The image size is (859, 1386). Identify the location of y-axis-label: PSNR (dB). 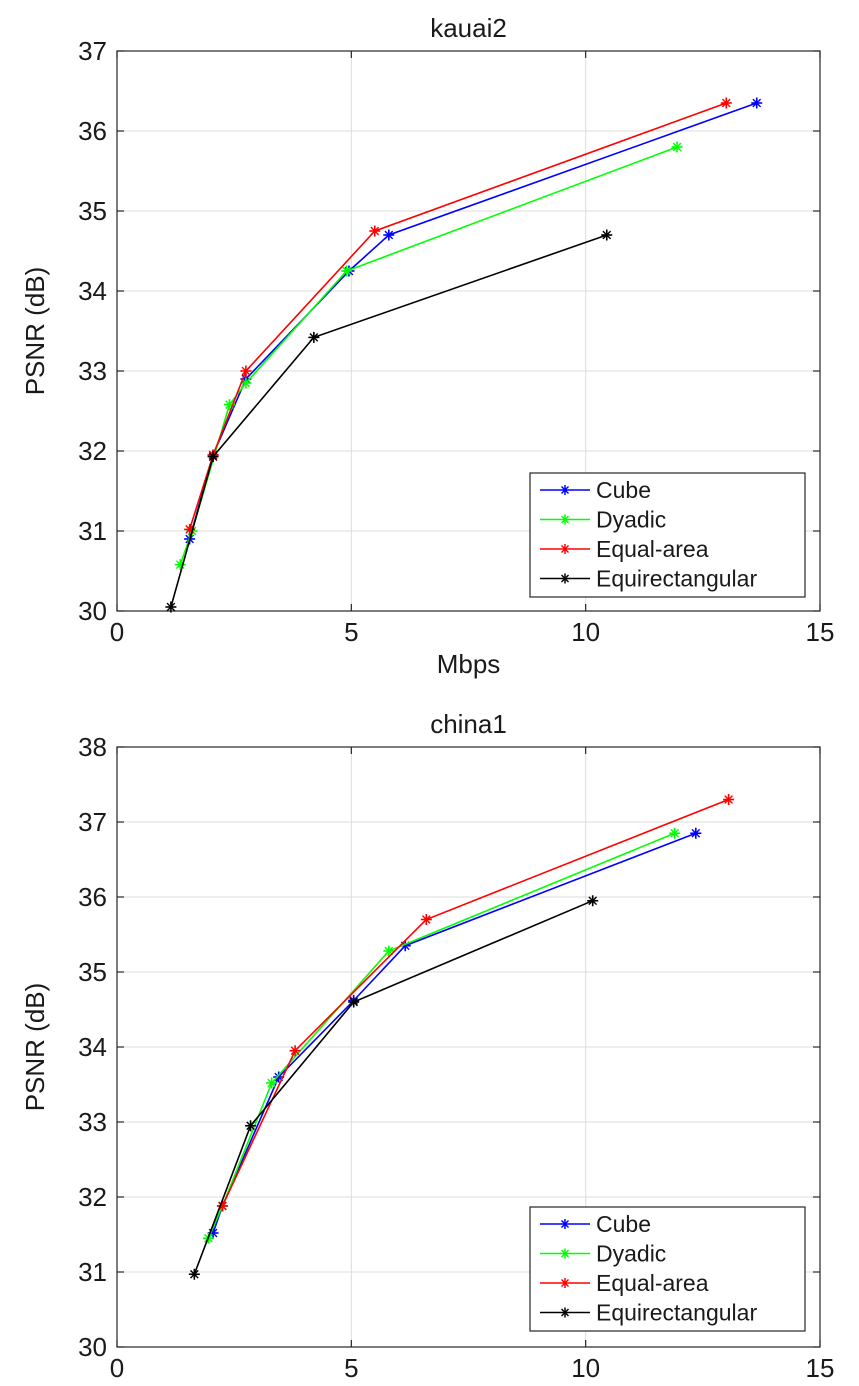
(35, 1047).